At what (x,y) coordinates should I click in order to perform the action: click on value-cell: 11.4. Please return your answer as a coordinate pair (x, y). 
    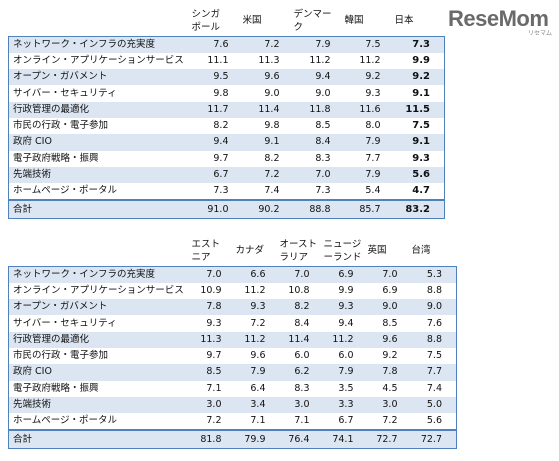
    Looking at the image, I should click on (301, 339).